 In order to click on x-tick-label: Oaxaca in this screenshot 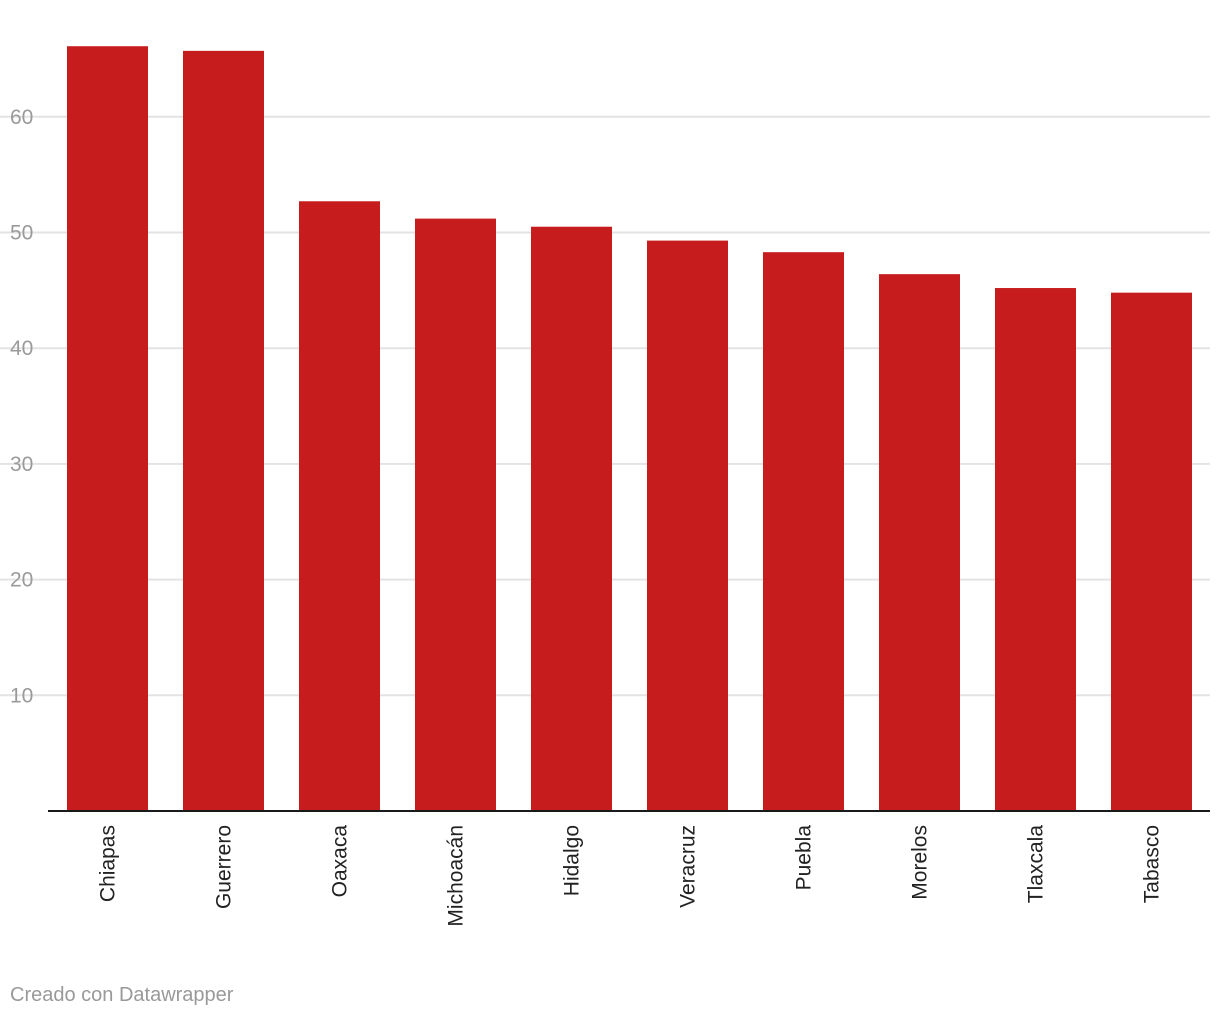, I will do `click(340, 861)`.